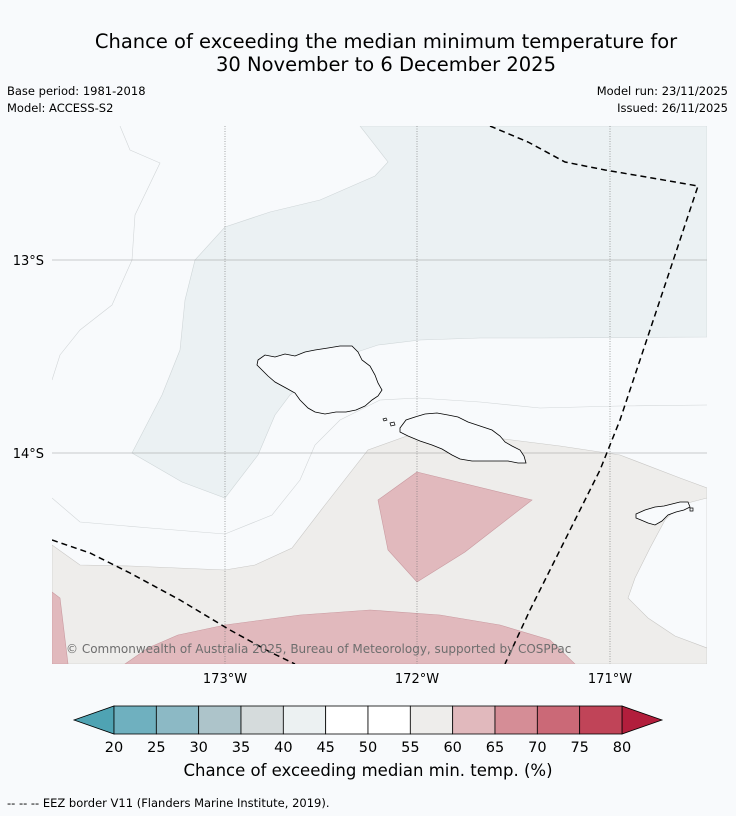 The image size is (736, 816). I want to click on colorbar-tick-label: 35, so click(241, 748).